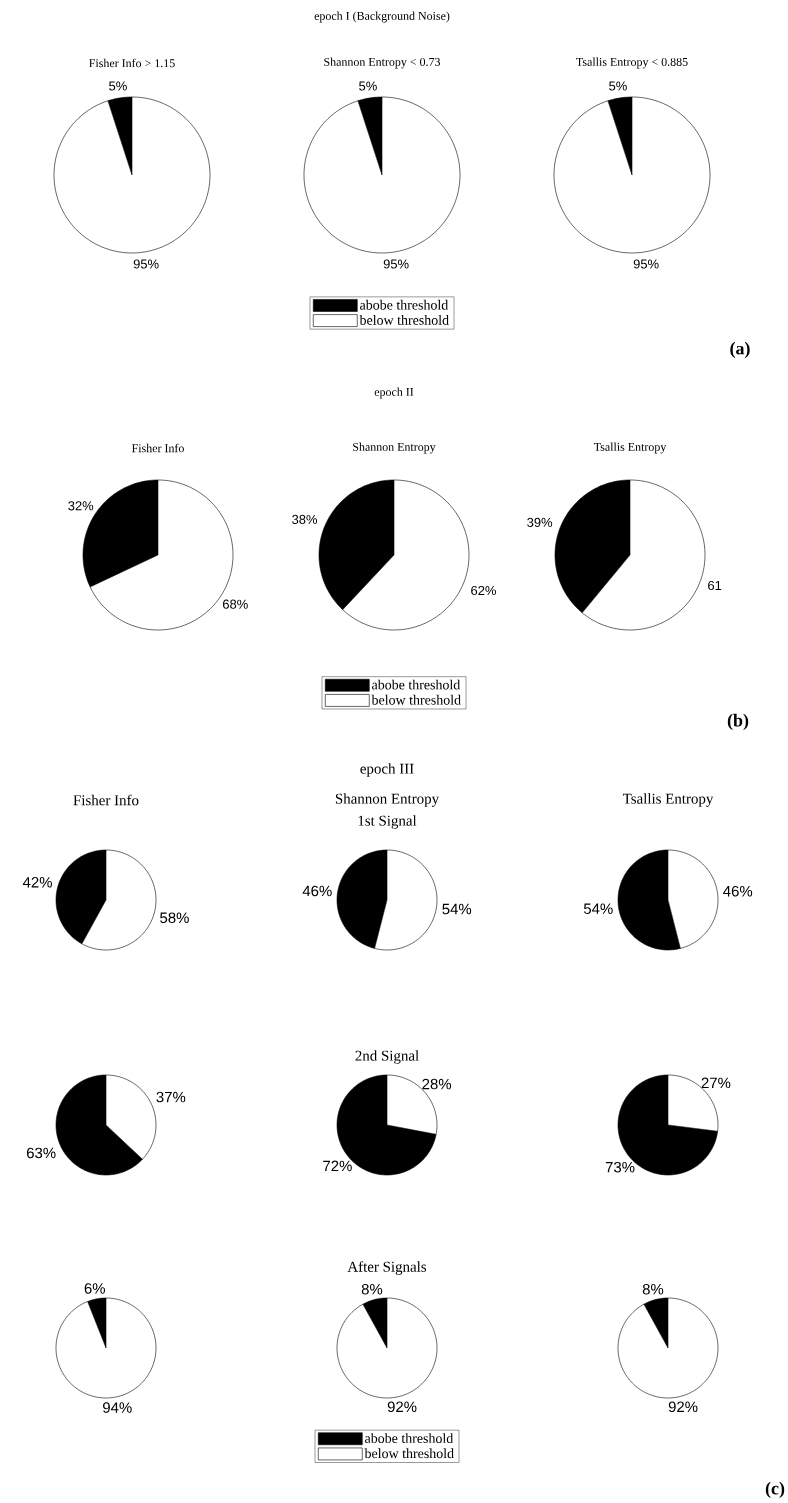 This screenshot has height=1503, width=788. What do you see at coordinates (235, 604) in the screenshot?
I see `data-label: 68%` at bounding box center [235, 604].